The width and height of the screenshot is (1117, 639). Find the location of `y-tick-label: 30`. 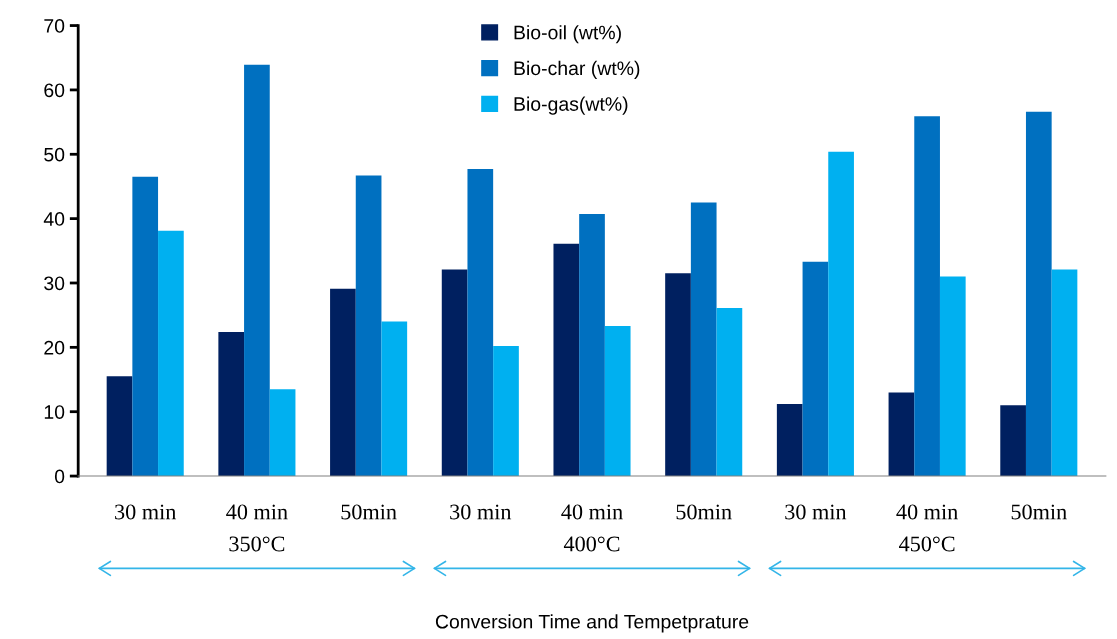

y-tick-label: 30 is located at coordinates (54, 283).